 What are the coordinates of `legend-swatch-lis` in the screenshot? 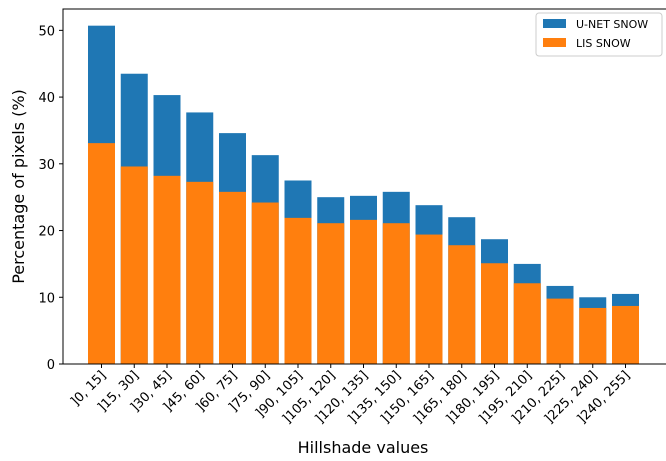 It's located at (554, 42).